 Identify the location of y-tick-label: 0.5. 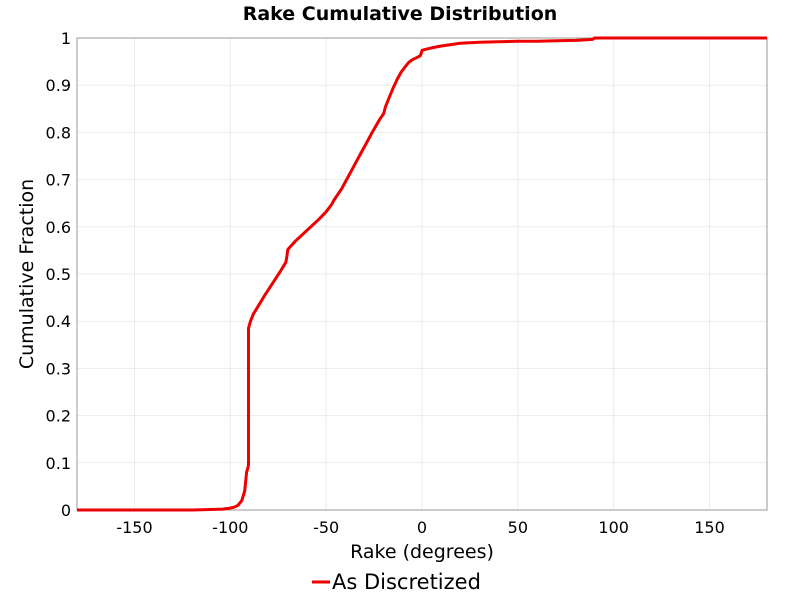
(58, 274).